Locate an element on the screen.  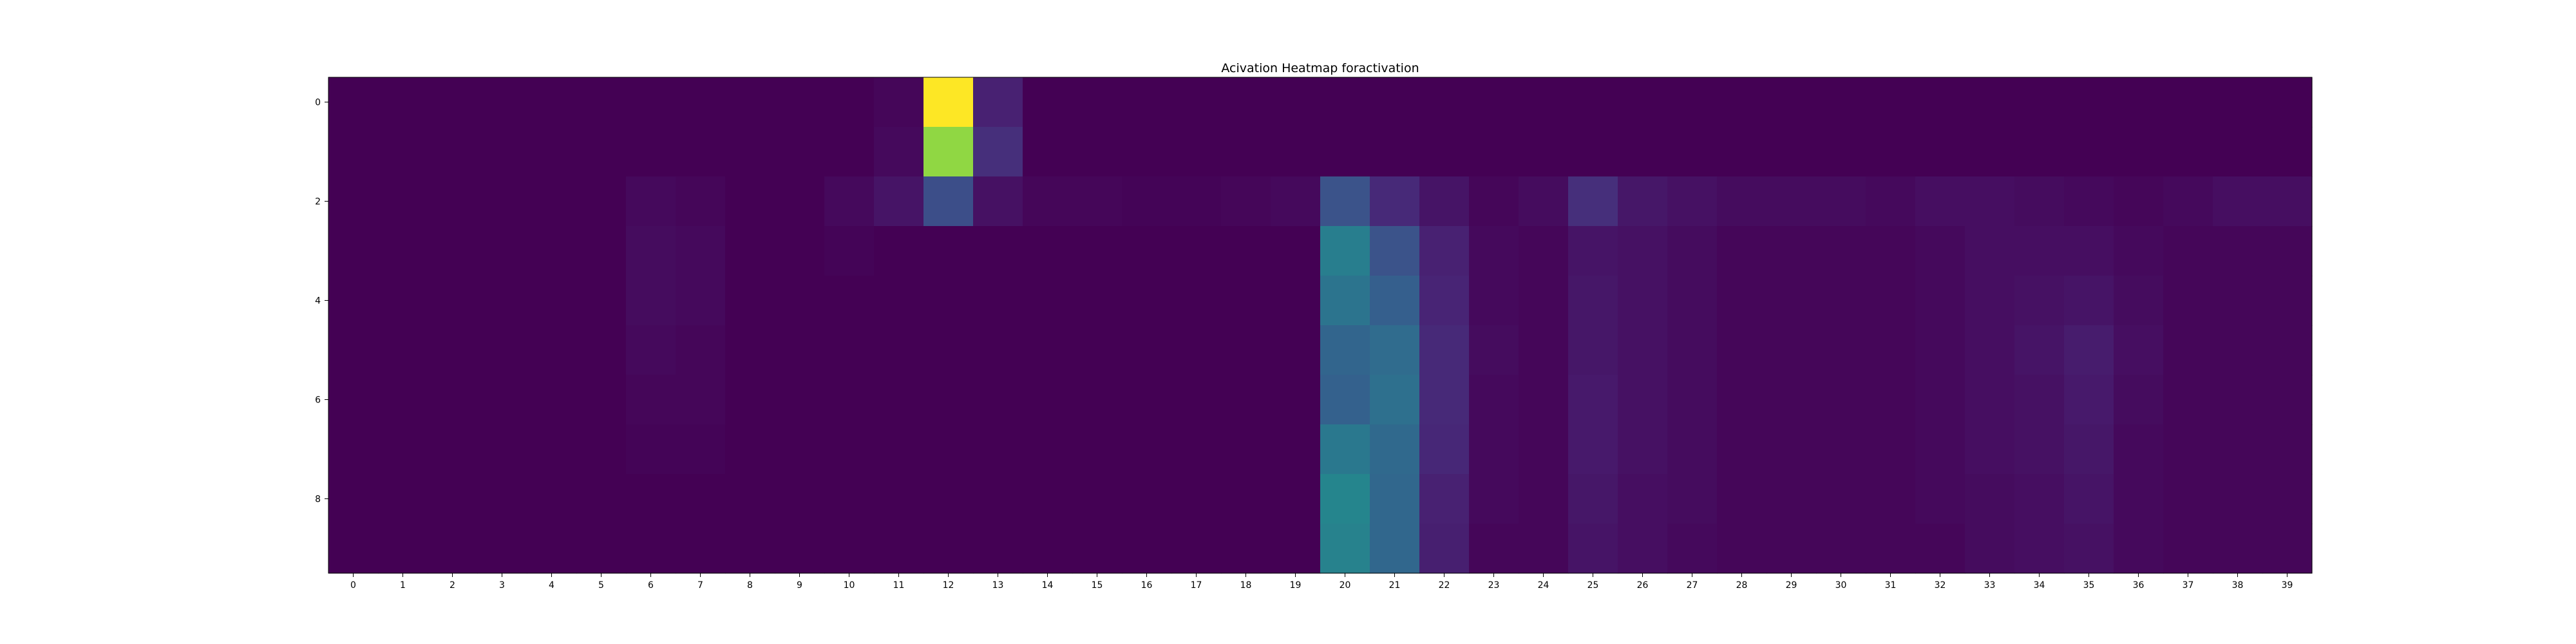
x-tick-label: 21 is located at coordinates (1395, 586).